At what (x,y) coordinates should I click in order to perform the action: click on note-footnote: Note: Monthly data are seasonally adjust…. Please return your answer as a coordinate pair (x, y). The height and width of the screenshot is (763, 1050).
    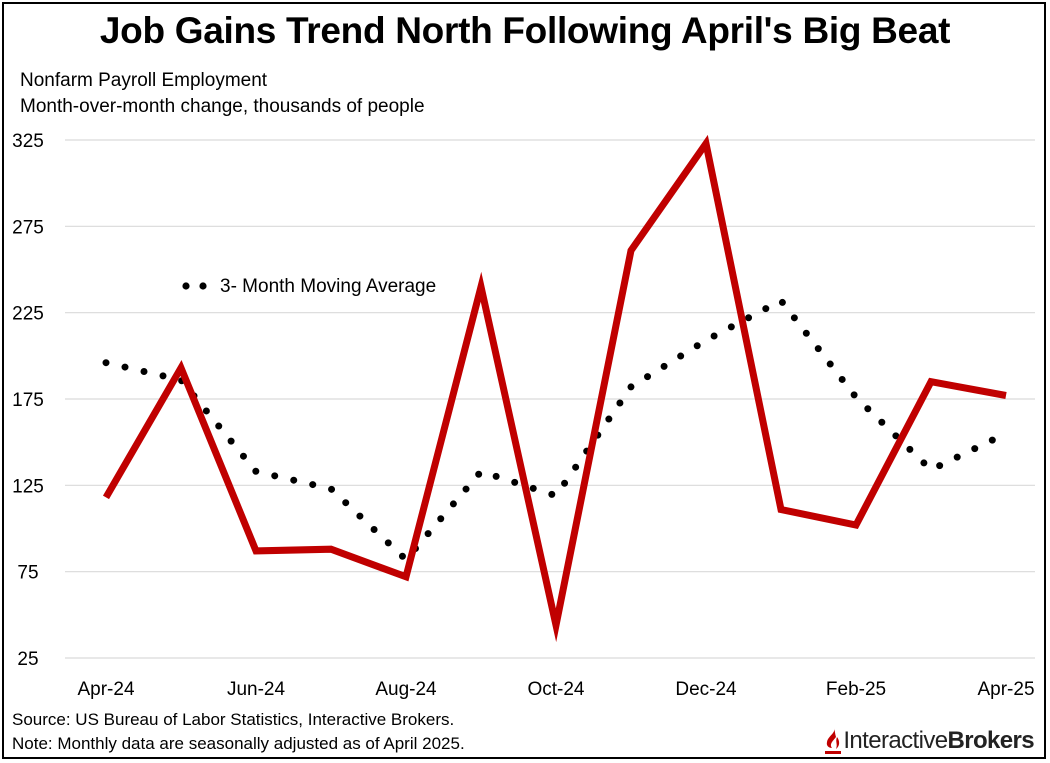
    Looking at the image, I should click on (238, 743).